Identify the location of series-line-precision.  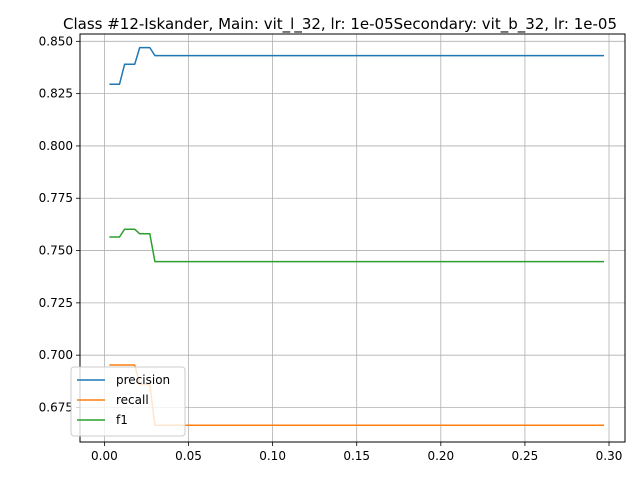
(356, 65).